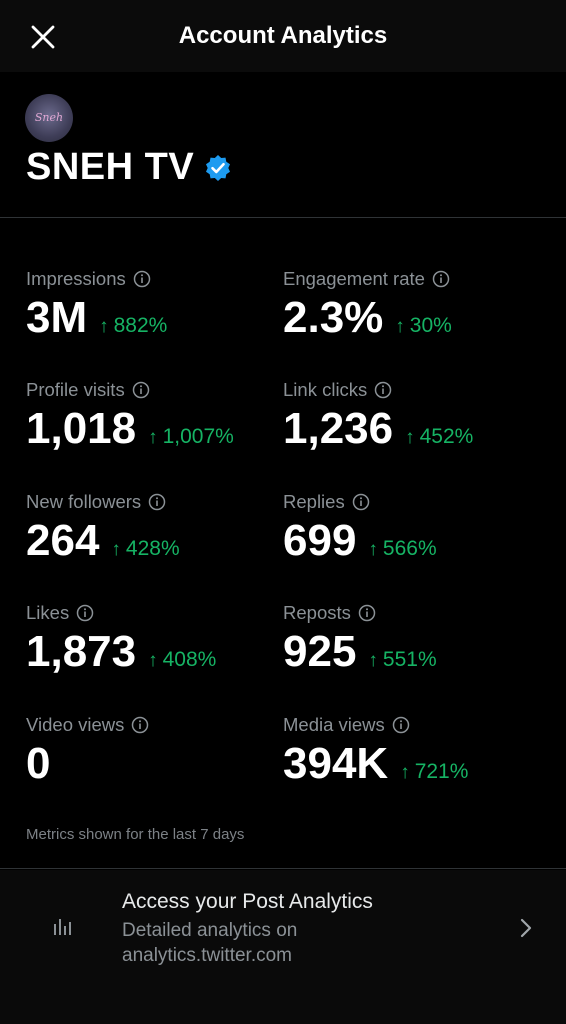 This screenshot has height=1024, width=566. What do you see at coordinates (75, 389) in the screenshot?
I see `metric-label: Profile visits` at bounding box center [75, 389].